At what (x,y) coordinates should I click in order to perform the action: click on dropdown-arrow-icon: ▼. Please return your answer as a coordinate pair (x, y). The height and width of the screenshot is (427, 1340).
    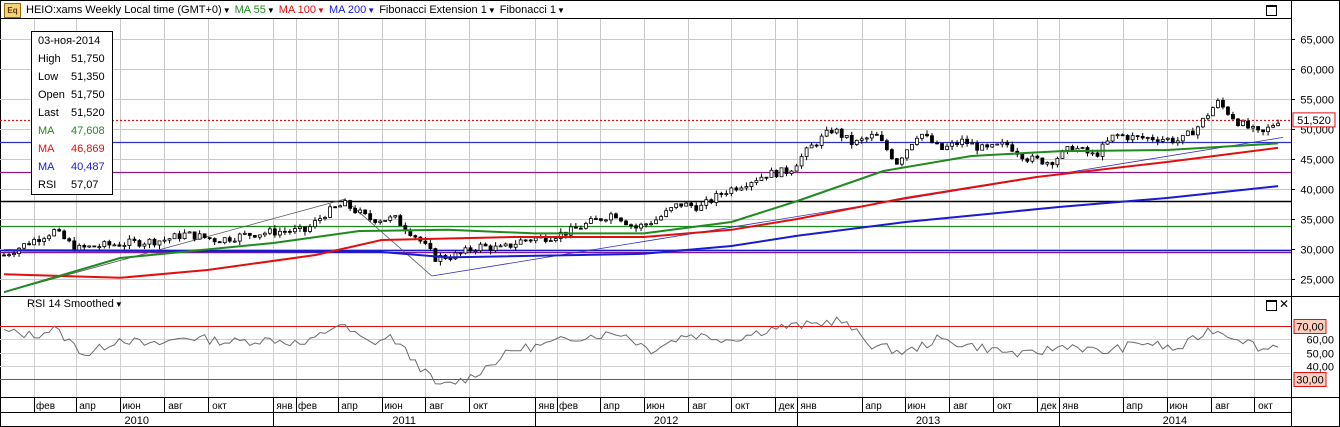
    Looking at the image, I should click on (561, 10).